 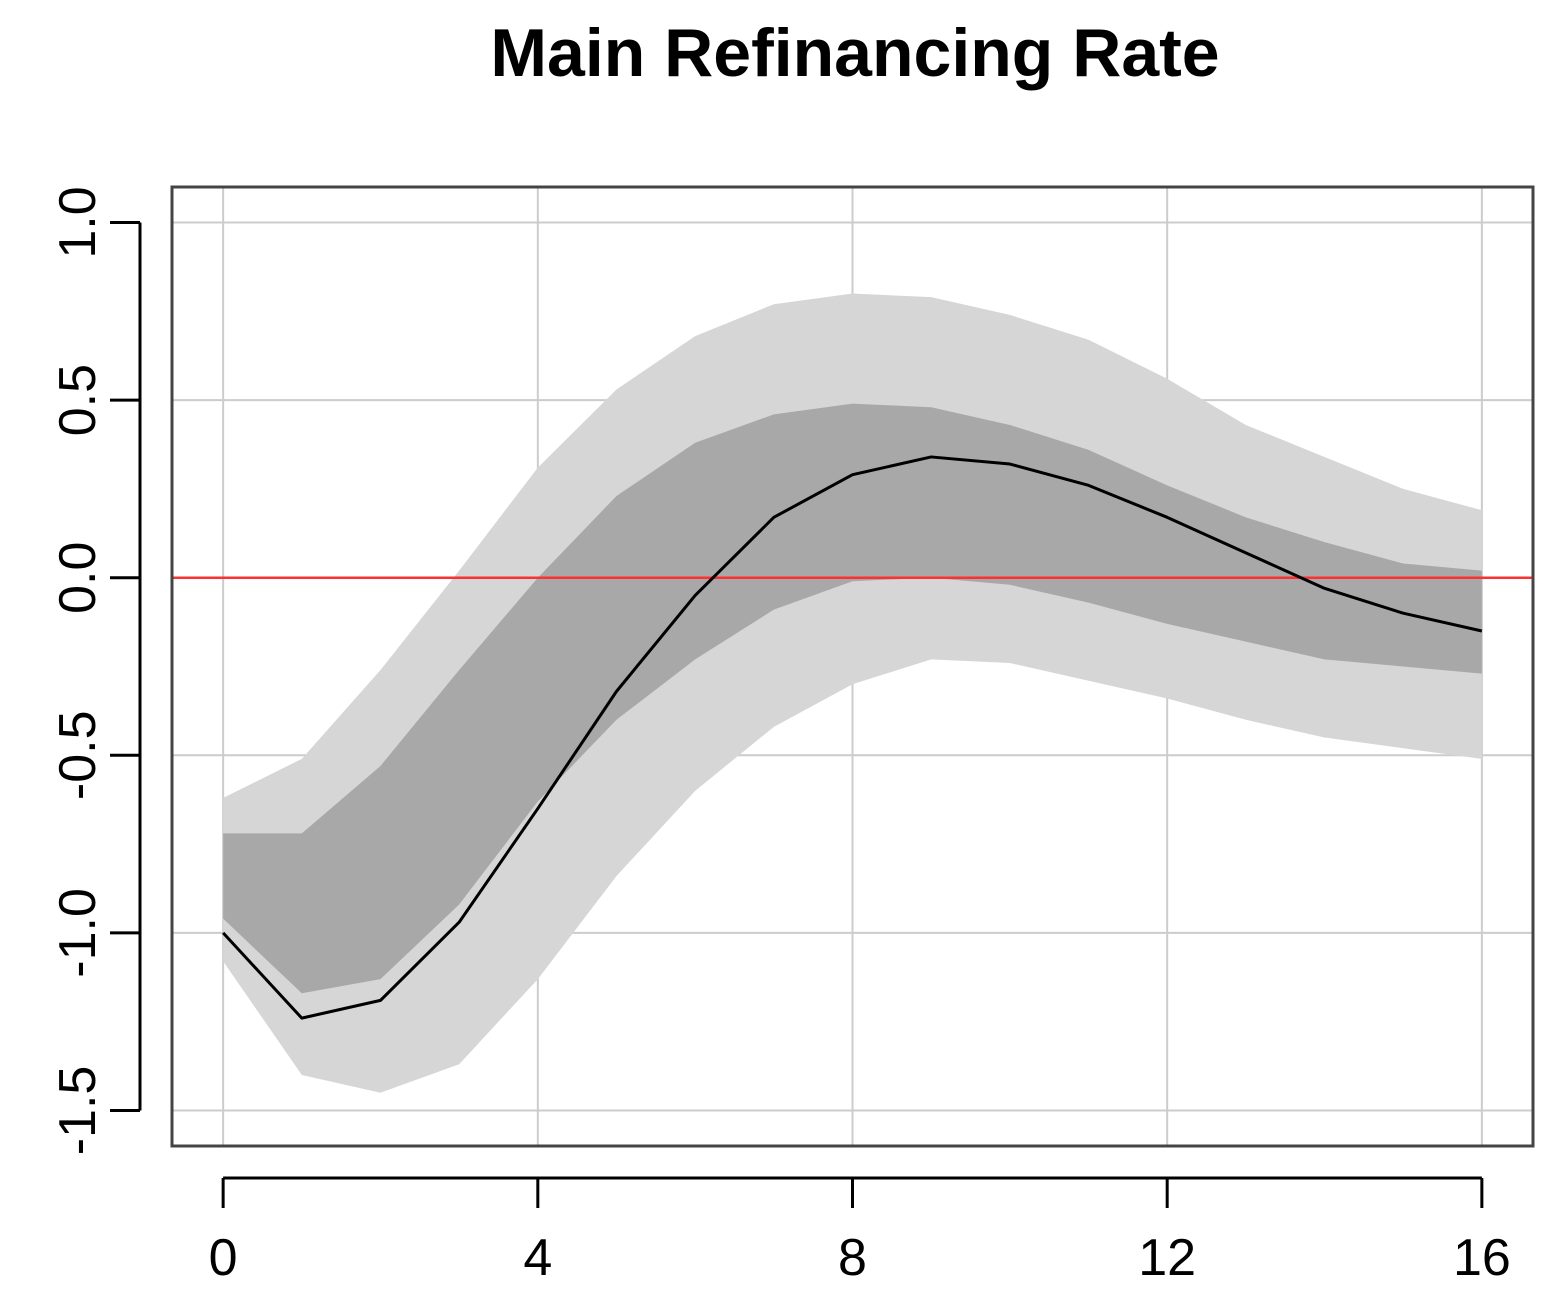 I want to click on y-tick-label: -1.5, so click(x=78, y=1111).